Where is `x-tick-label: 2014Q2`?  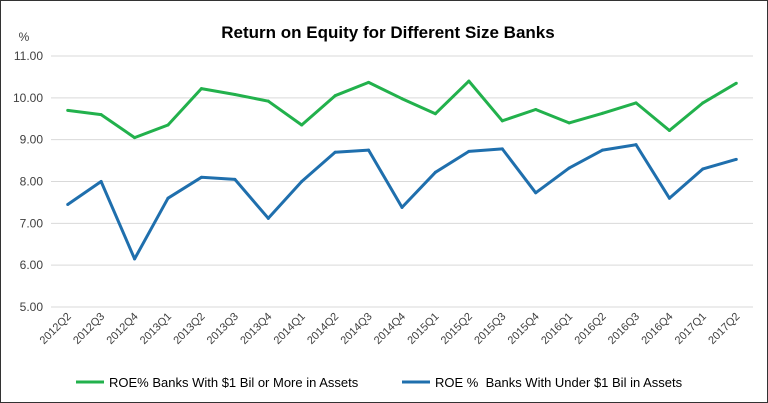
x-tick-label: 2014Q2 is located at coordinates (323, 329).